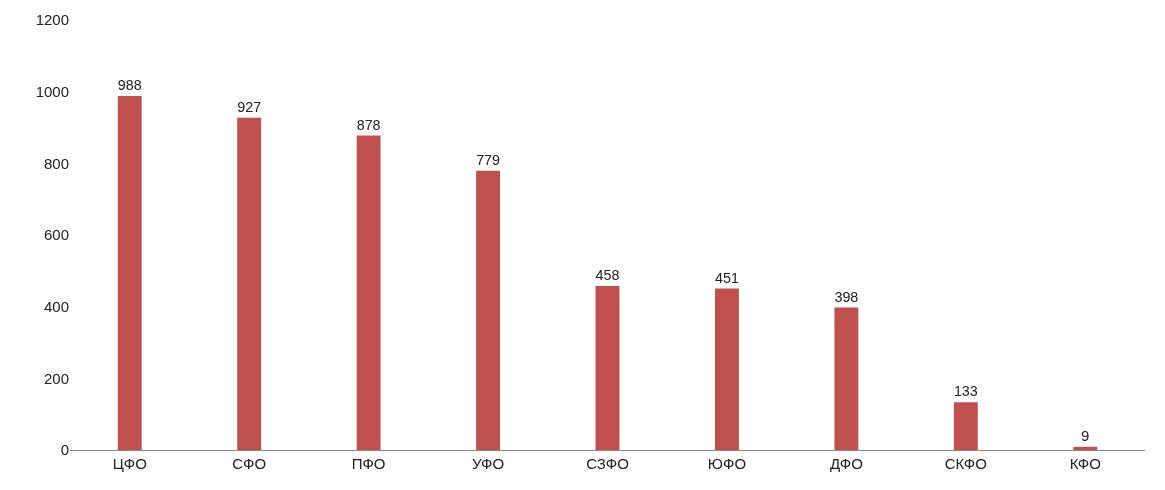 The height and width of the screenshot is (490, 1165). What do you see at coordinates (727, 463) in the screenshot?
I see `x-tick-label: ЮФО` at bounding box center [727, 463].